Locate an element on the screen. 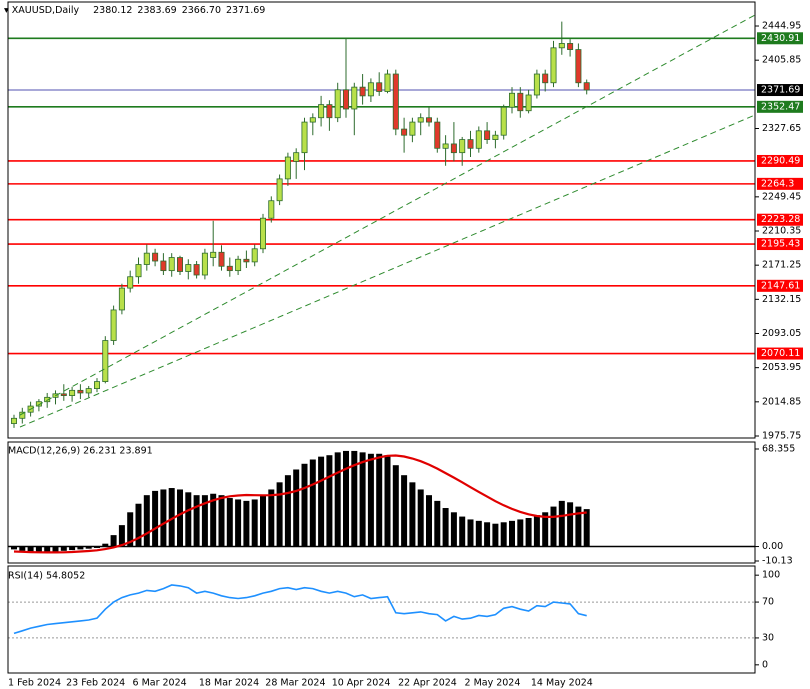 The height and width of the screenshot is (689, 810). chart-title-text: XAUUSD,Daily is located at coordinates (46, 10).